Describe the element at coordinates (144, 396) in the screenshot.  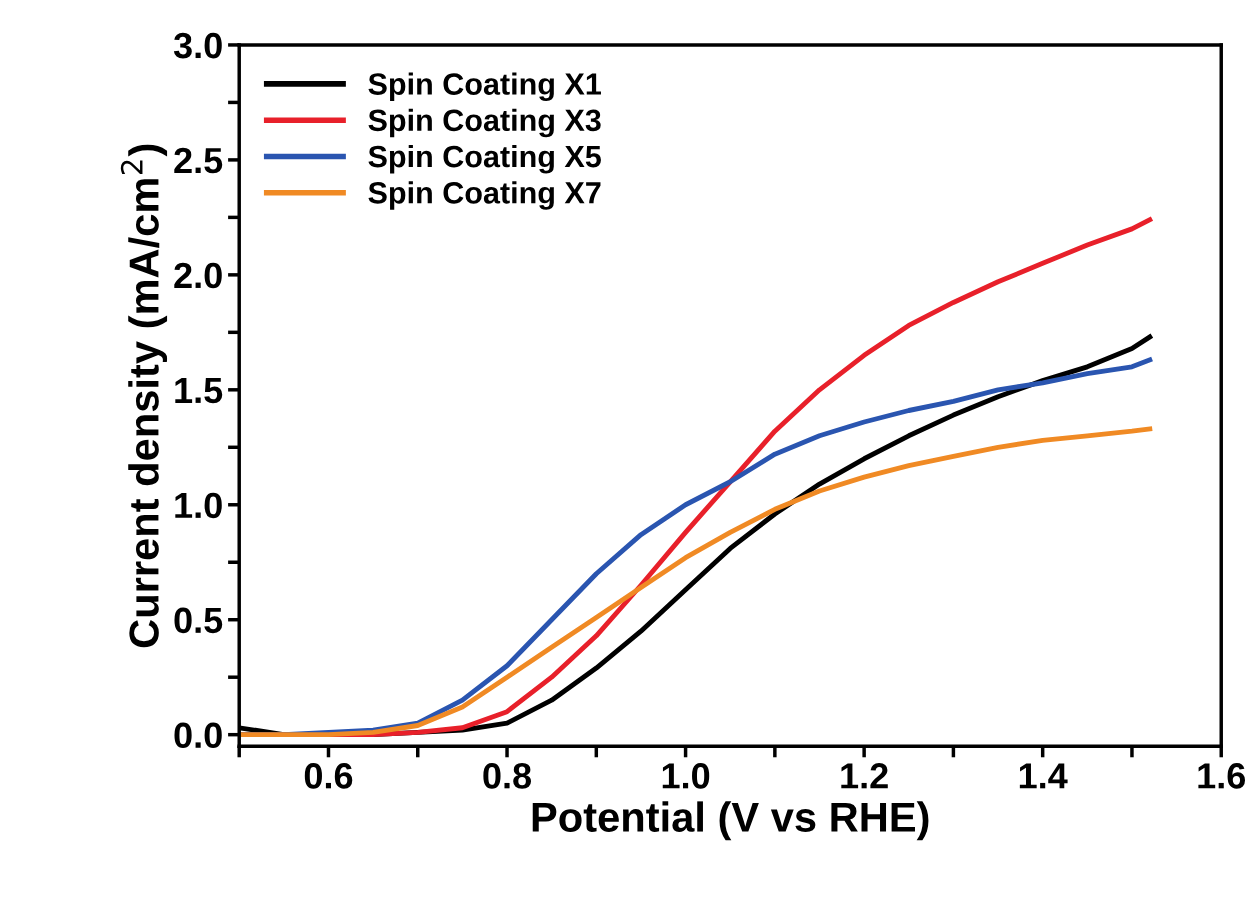
I see `y-axis-title: Current density (mA/cm$^{2}$)` at that location.